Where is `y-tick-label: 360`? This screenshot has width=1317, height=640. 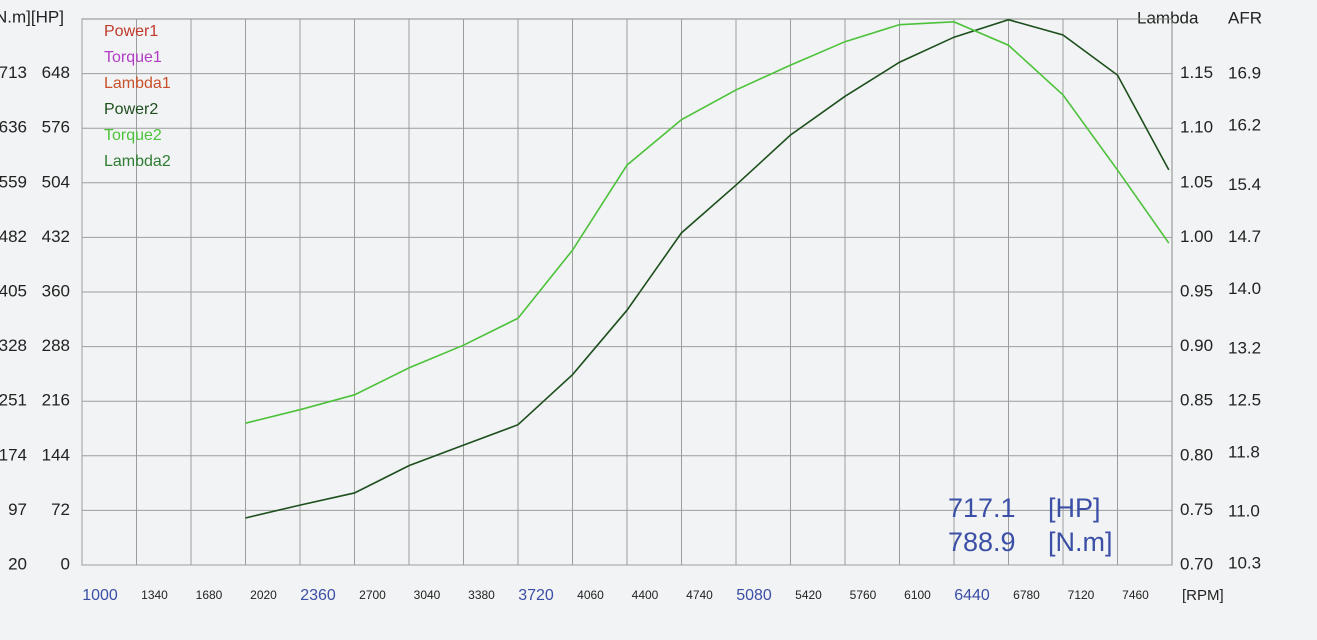
y-tick-label: 360 is located at coordinates (56, 290).